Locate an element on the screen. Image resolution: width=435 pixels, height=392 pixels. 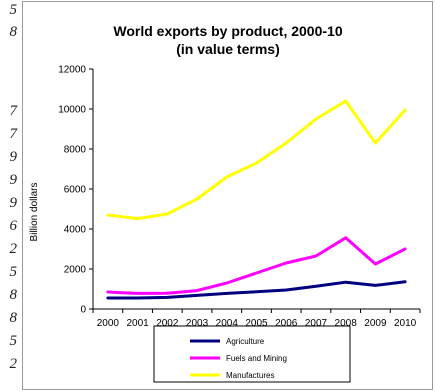
left-edge-strip: 5 8 7 7 9 9 9 6 2 5 8 8 5 2 is located at coordinates (10, 196).